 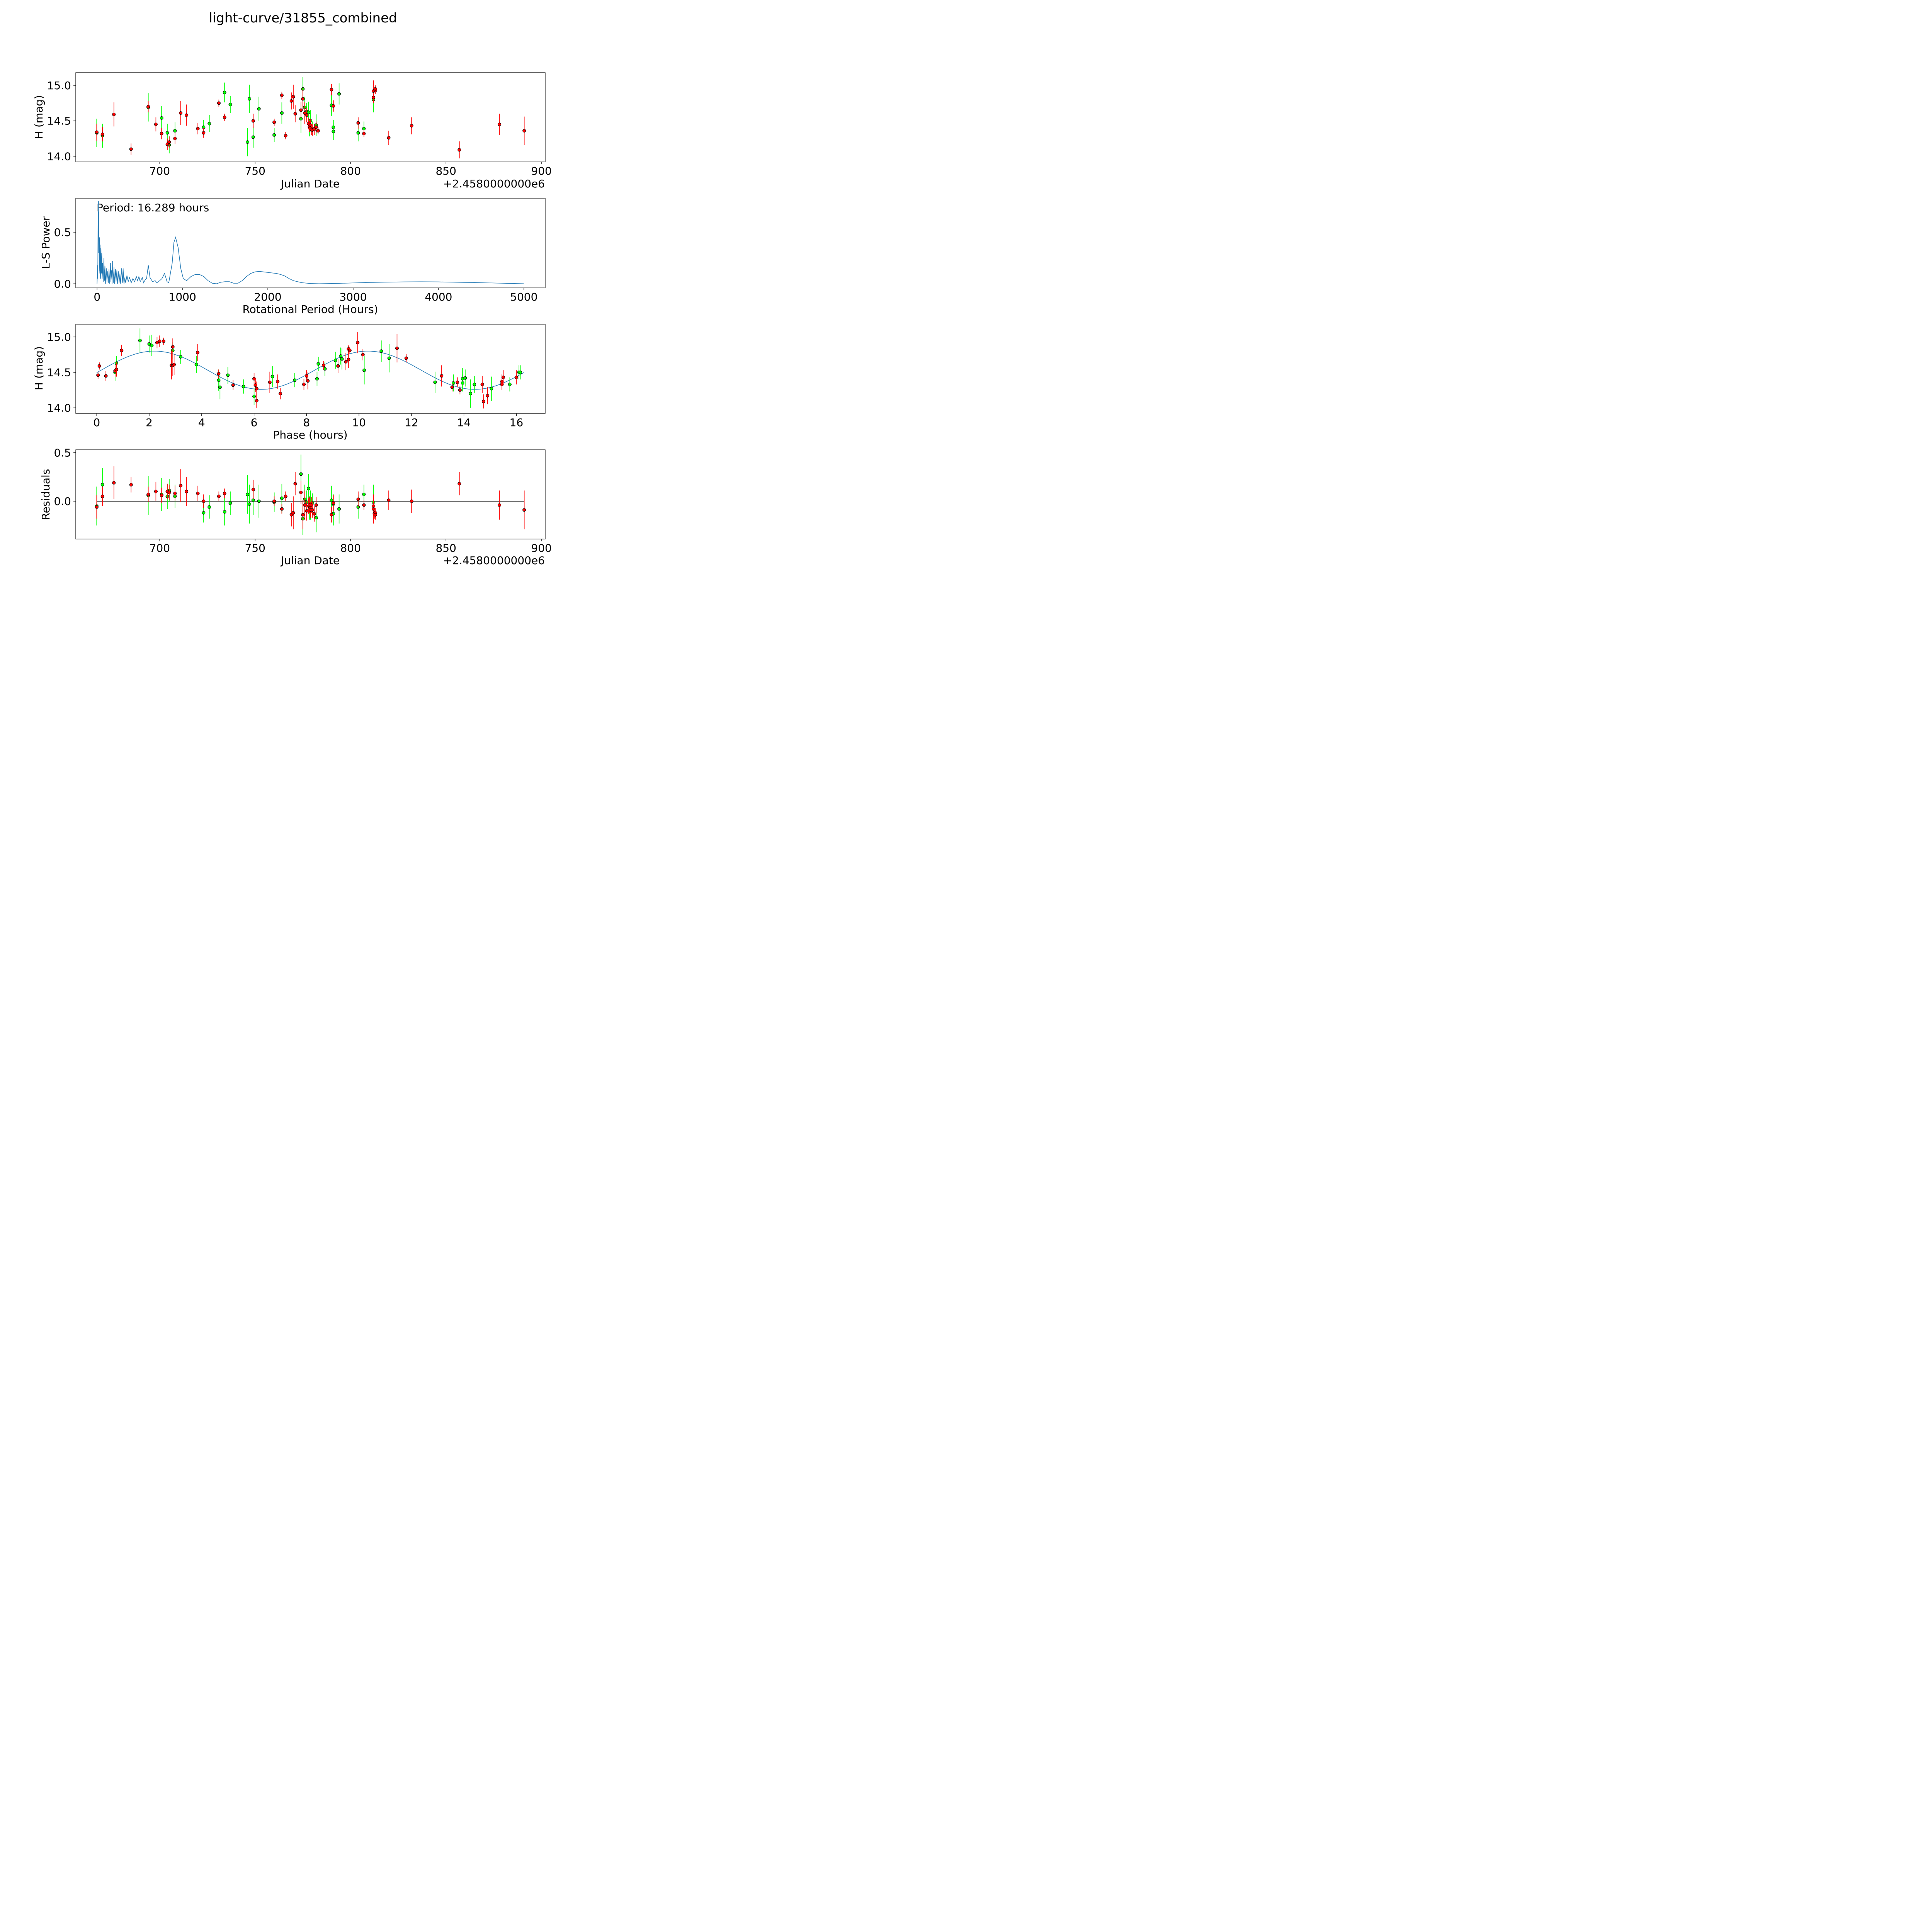 What do you see at coordinates (97, 297) in the screenshot?
I see `periodogram-x-tick-label: 0` at bounding box center [97, 297].